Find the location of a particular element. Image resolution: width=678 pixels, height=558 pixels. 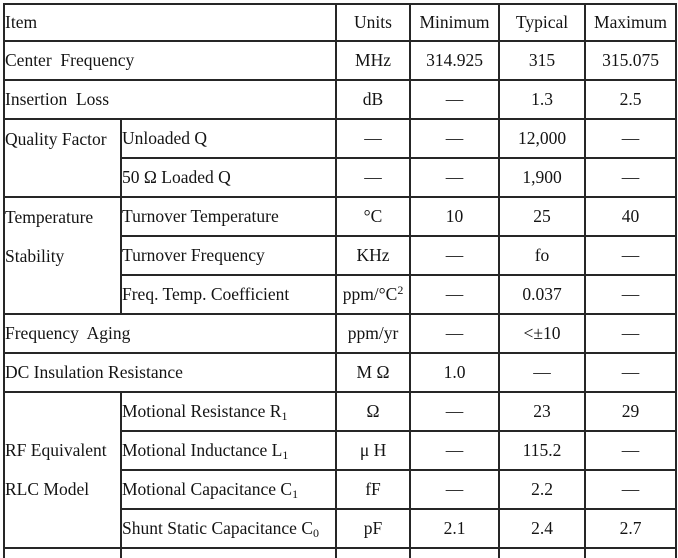

cell-text: DC Insulation Resistance is located at coordinates (94, 372).